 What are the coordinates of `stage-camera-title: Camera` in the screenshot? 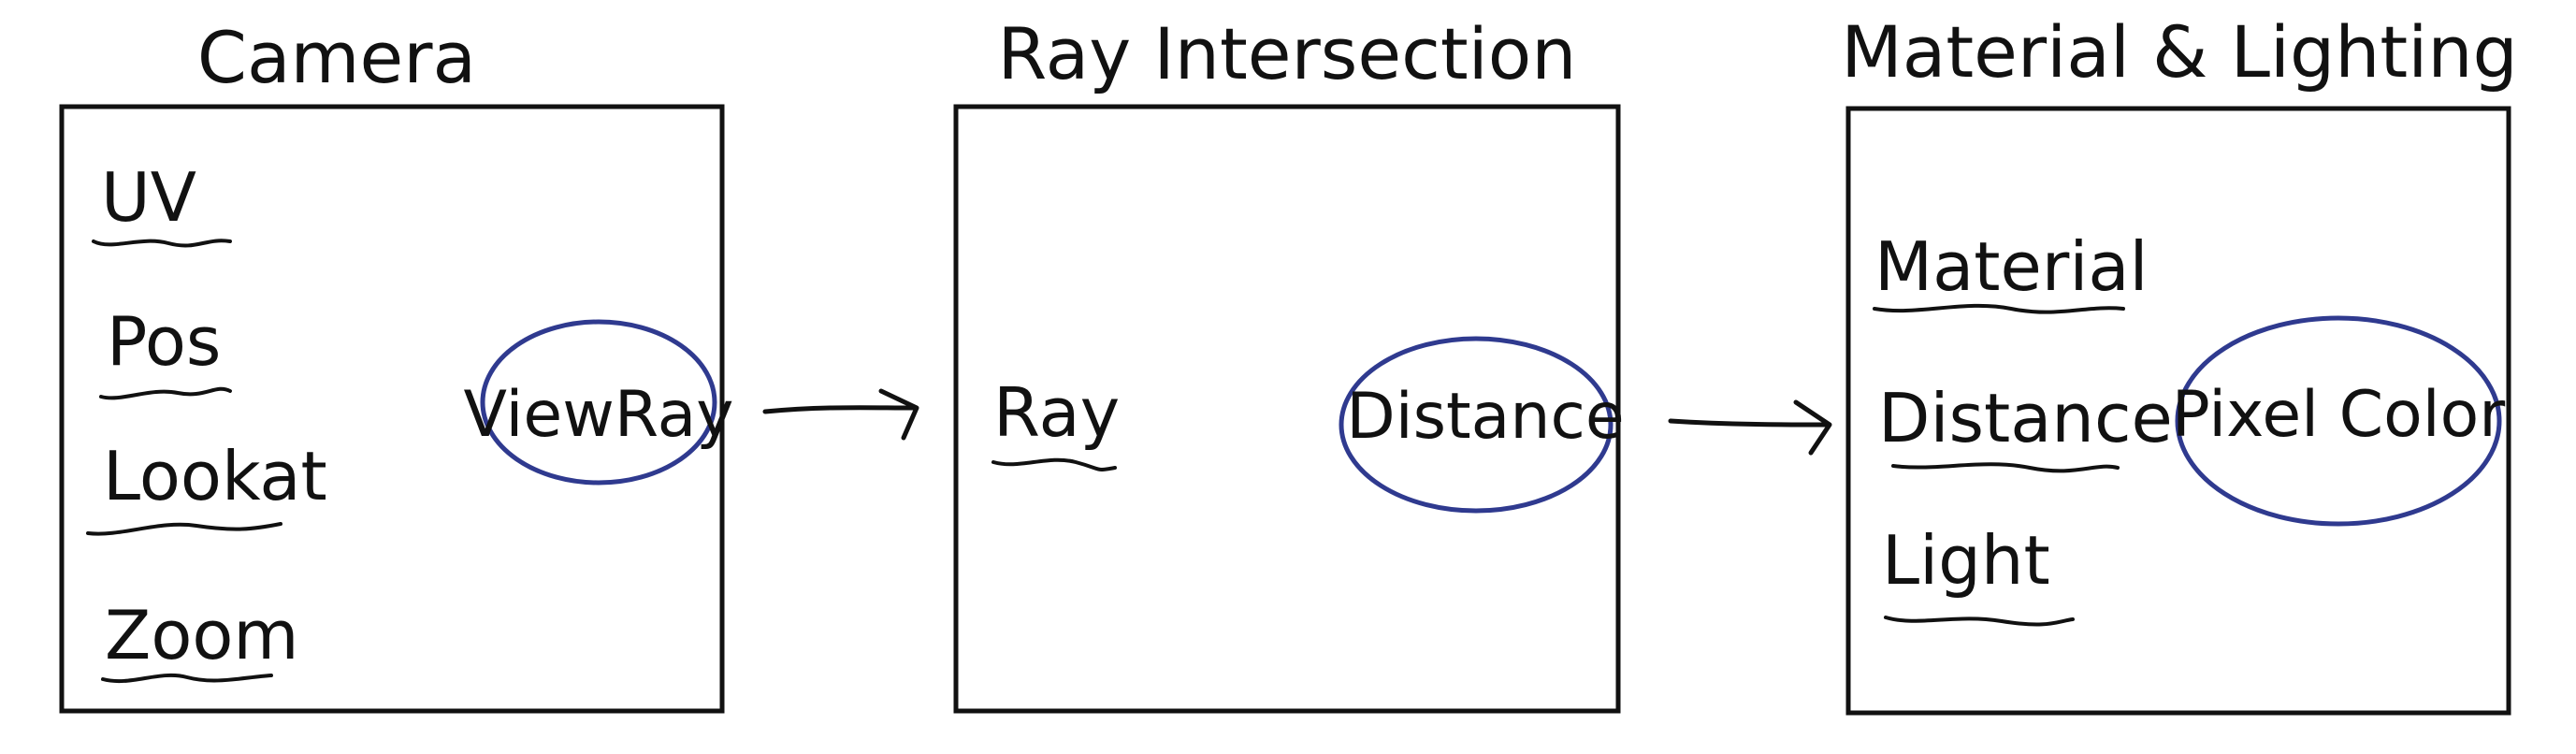 It's located at (336, 57).